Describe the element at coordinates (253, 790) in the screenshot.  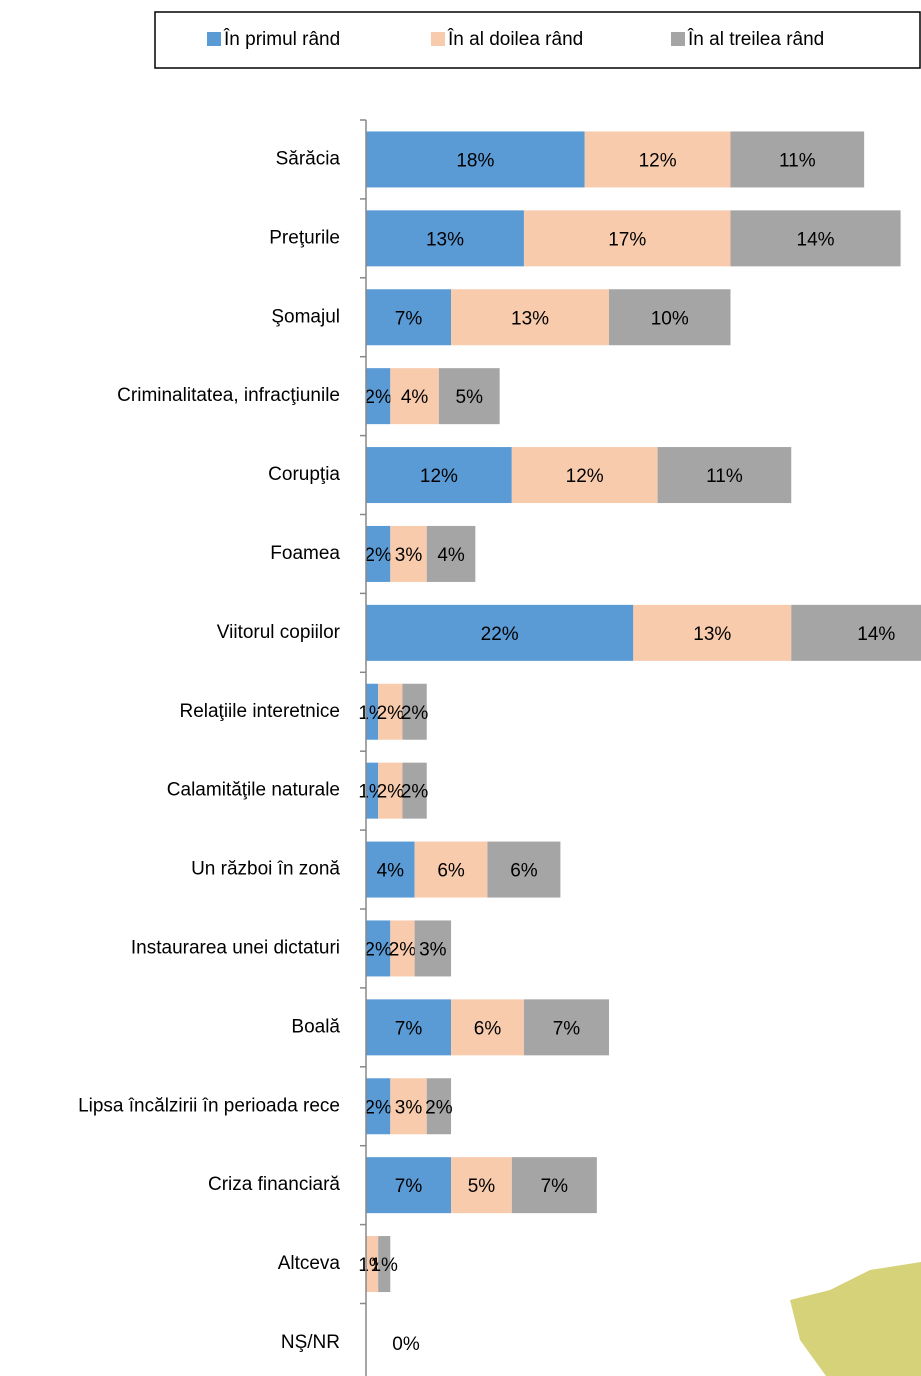
I see `y-tick-label: Calamităţile naturale` at that location.